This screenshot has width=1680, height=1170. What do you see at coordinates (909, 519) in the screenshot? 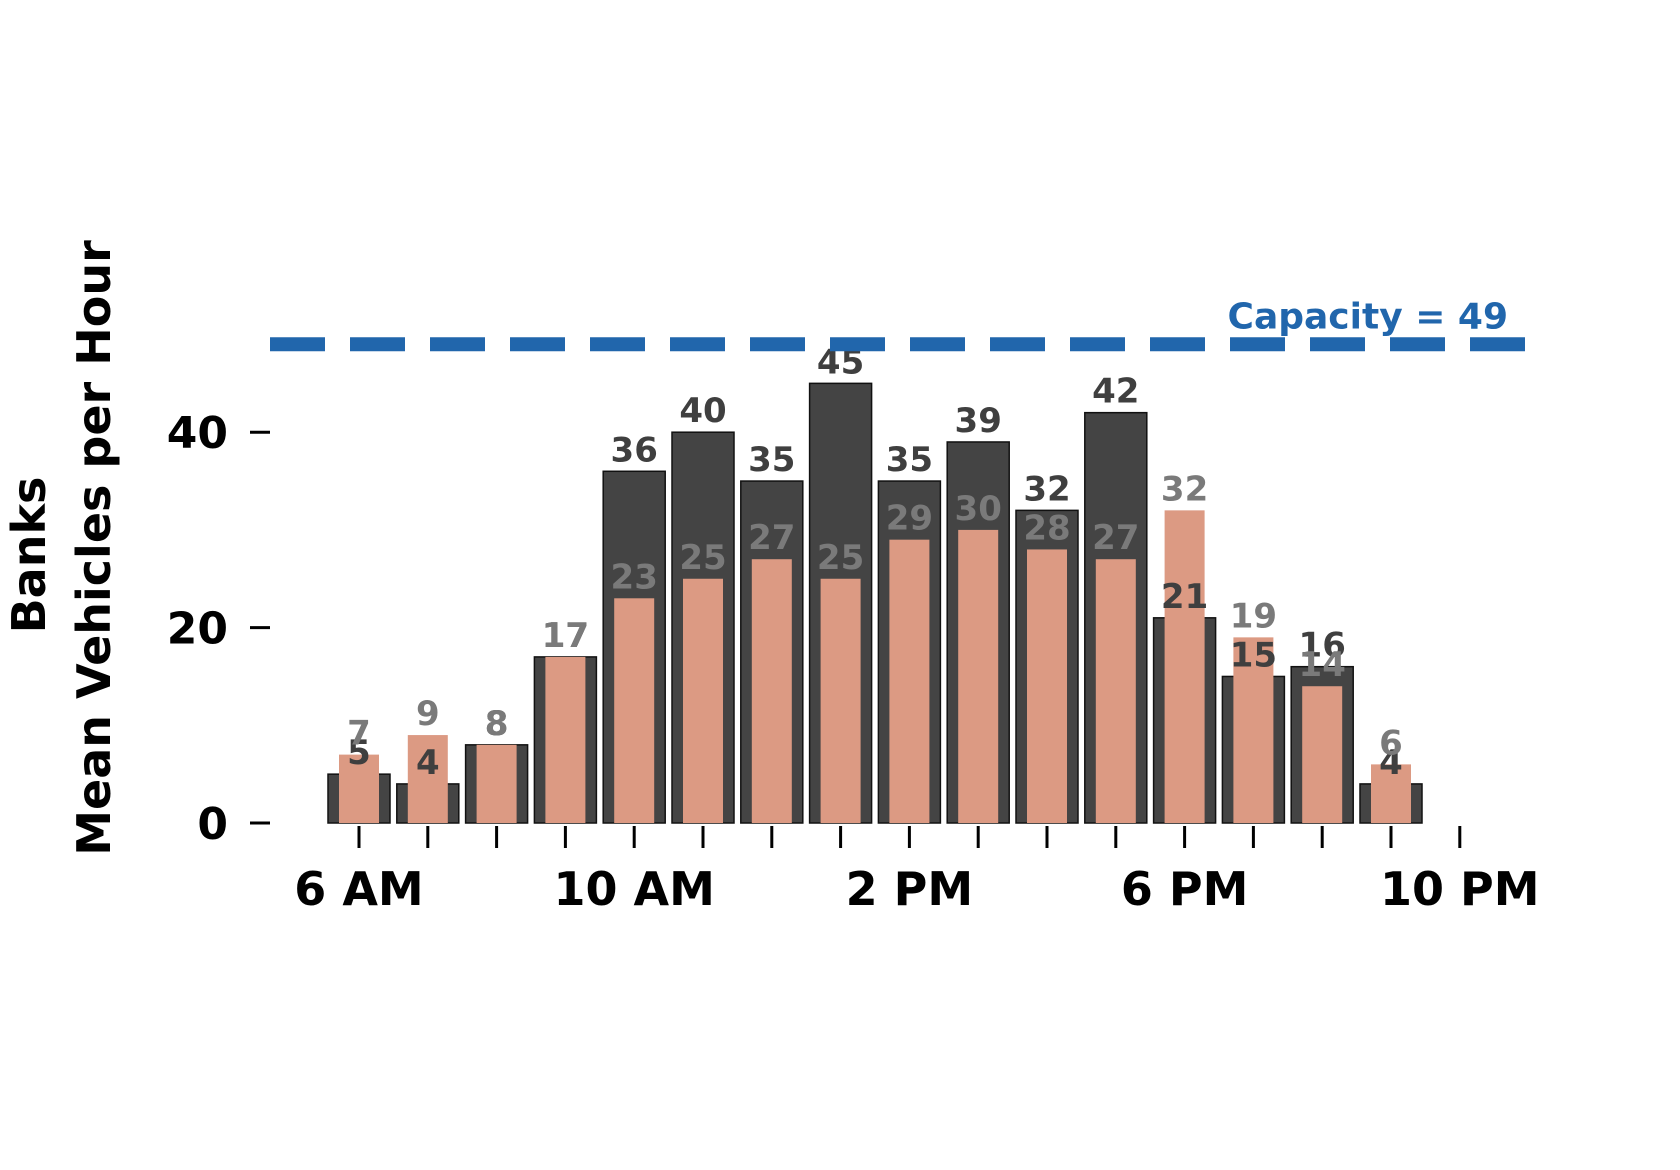
I see `bar-value-label-salmon: 29` at bounding box center [909, 519].